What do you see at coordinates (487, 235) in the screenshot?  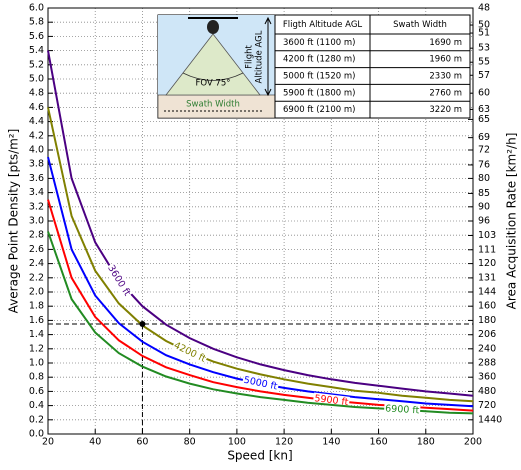 I see `y2-tick-label: 103` at bounding box center [487, 235].